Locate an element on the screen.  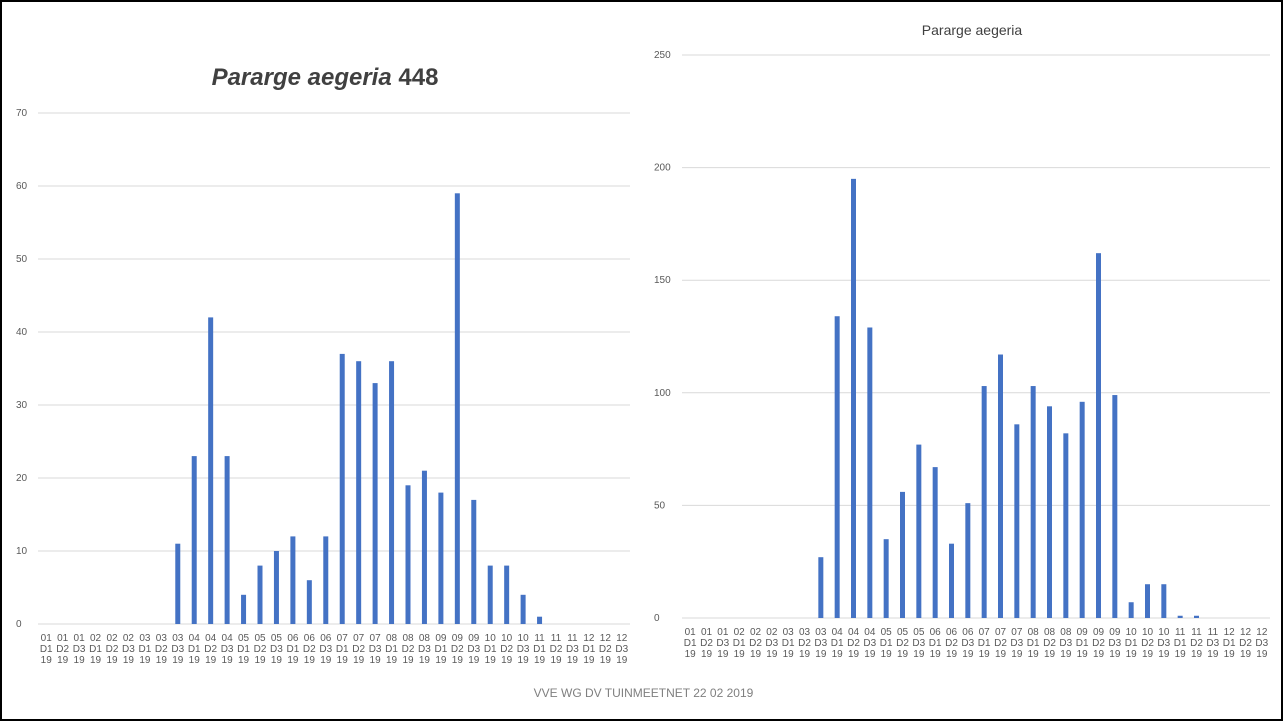
right-chart-y-tick-label: 200 is located at coordinates (662, 168).